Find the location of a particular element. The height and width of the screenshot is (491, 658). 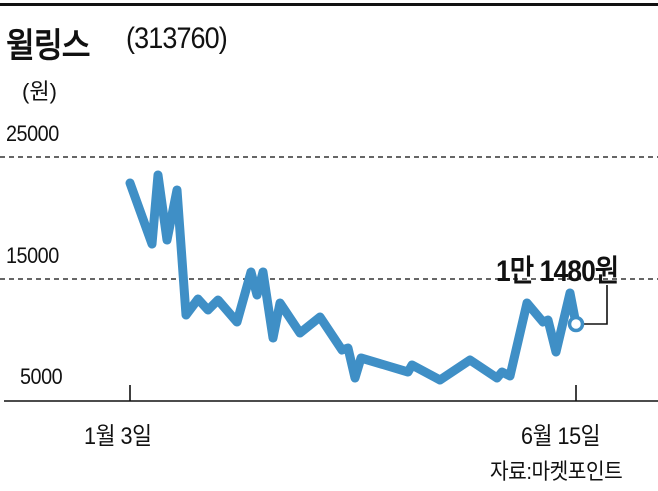

x-tick-label-end: 6월 15일 is located at coordinates (561, 436).